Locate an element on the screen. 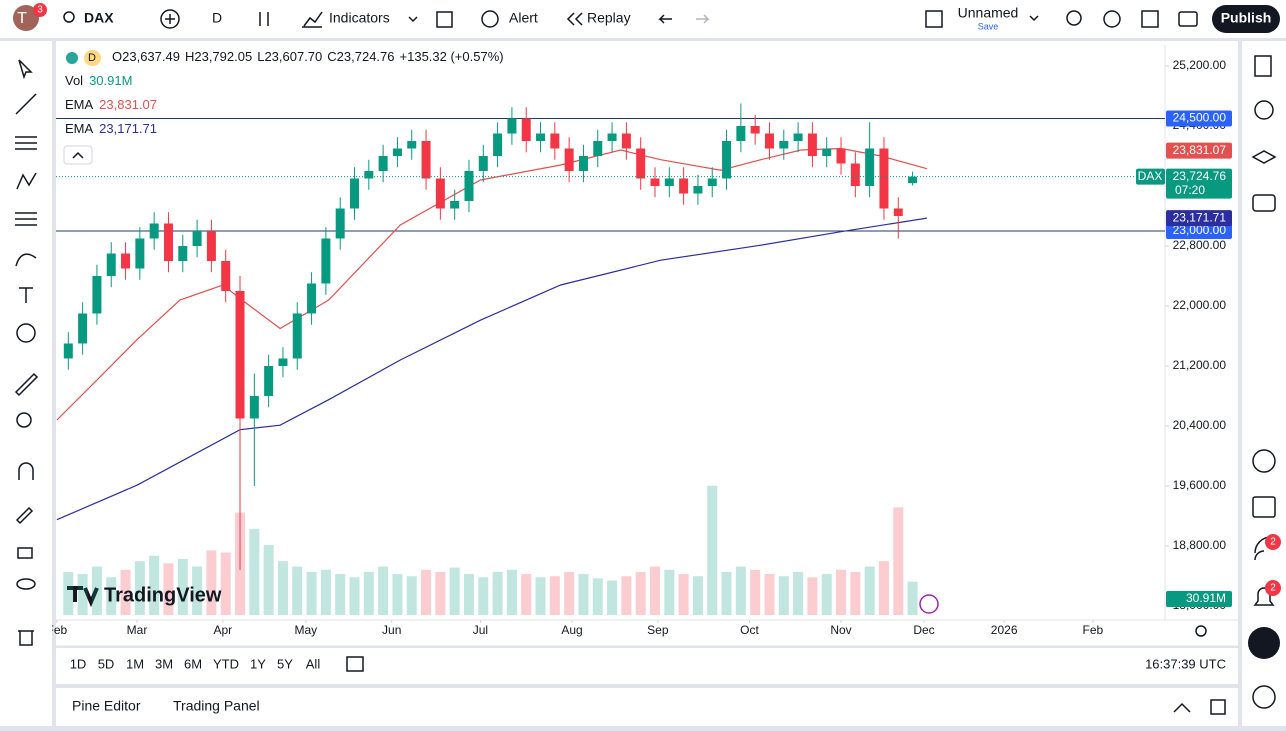  settings is located at coordinates (1112, 19).